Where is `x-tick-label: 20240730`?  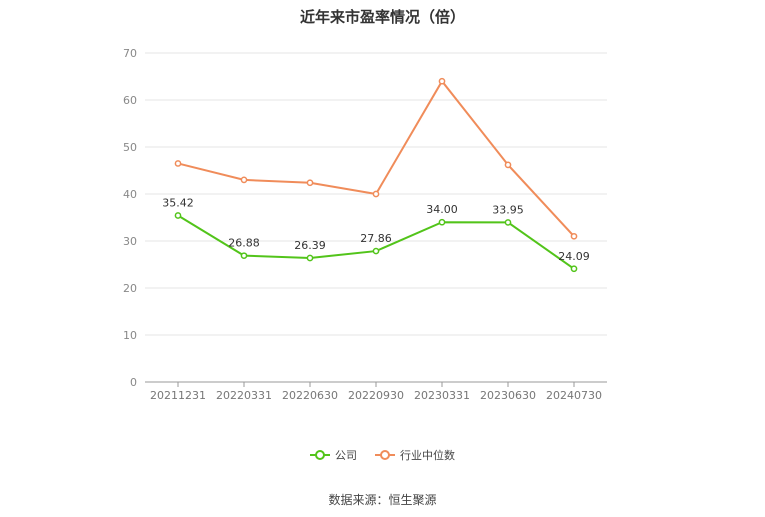 x-tick-label: 20240730 is located at coordinates (574, 395).